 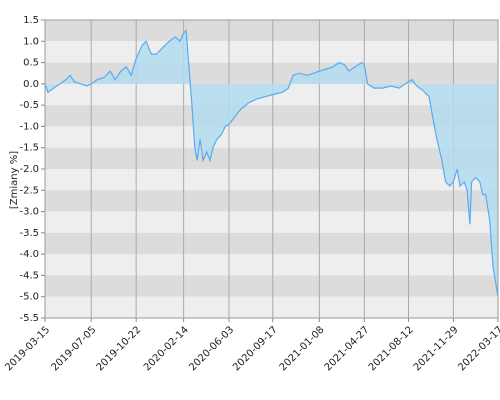 I want to click on y-tick-label: -4.5, so click(x=29, y=275).